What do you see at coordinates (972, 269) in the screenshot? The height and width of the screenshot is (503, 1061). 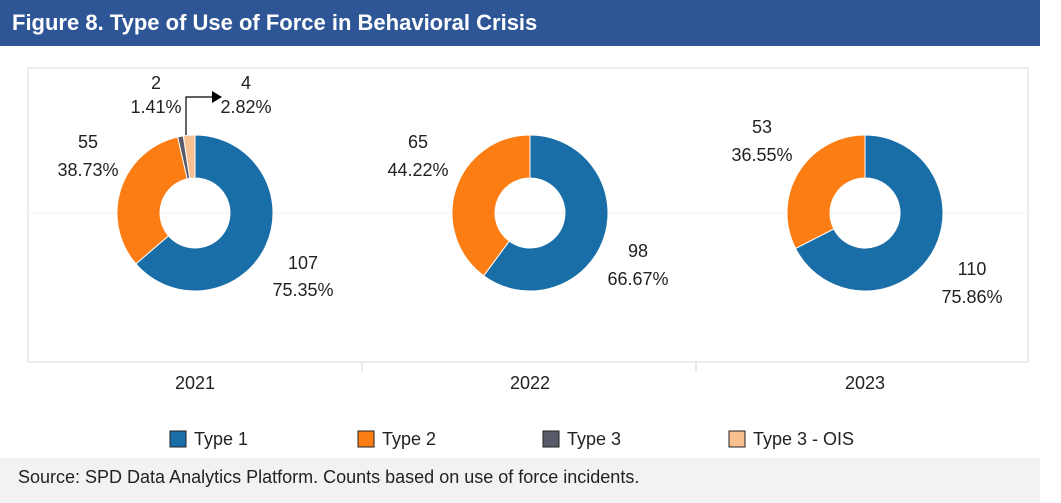 I see `count-label: 110` at bounding box center [972, 269].